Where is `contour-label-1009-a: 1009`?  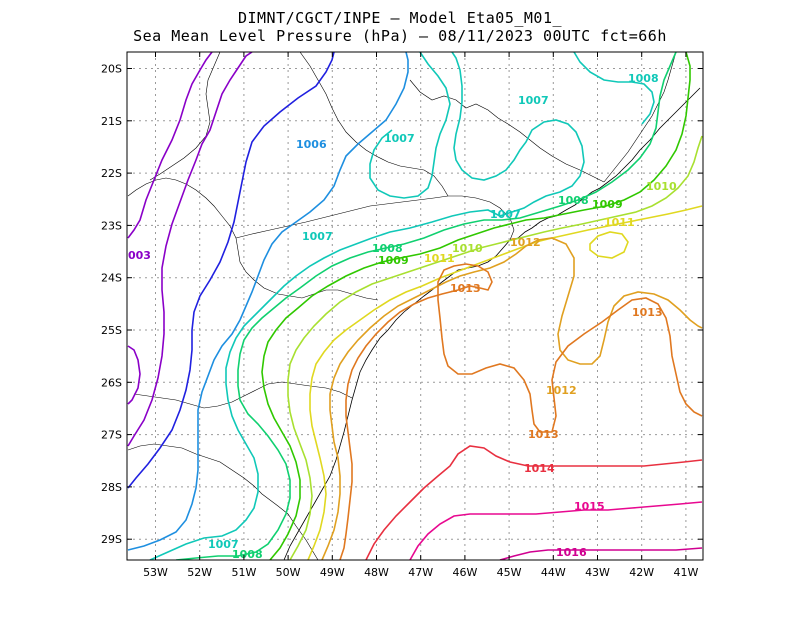 contour-label-1009-a: 1009 is located at coordinates (393, 260).